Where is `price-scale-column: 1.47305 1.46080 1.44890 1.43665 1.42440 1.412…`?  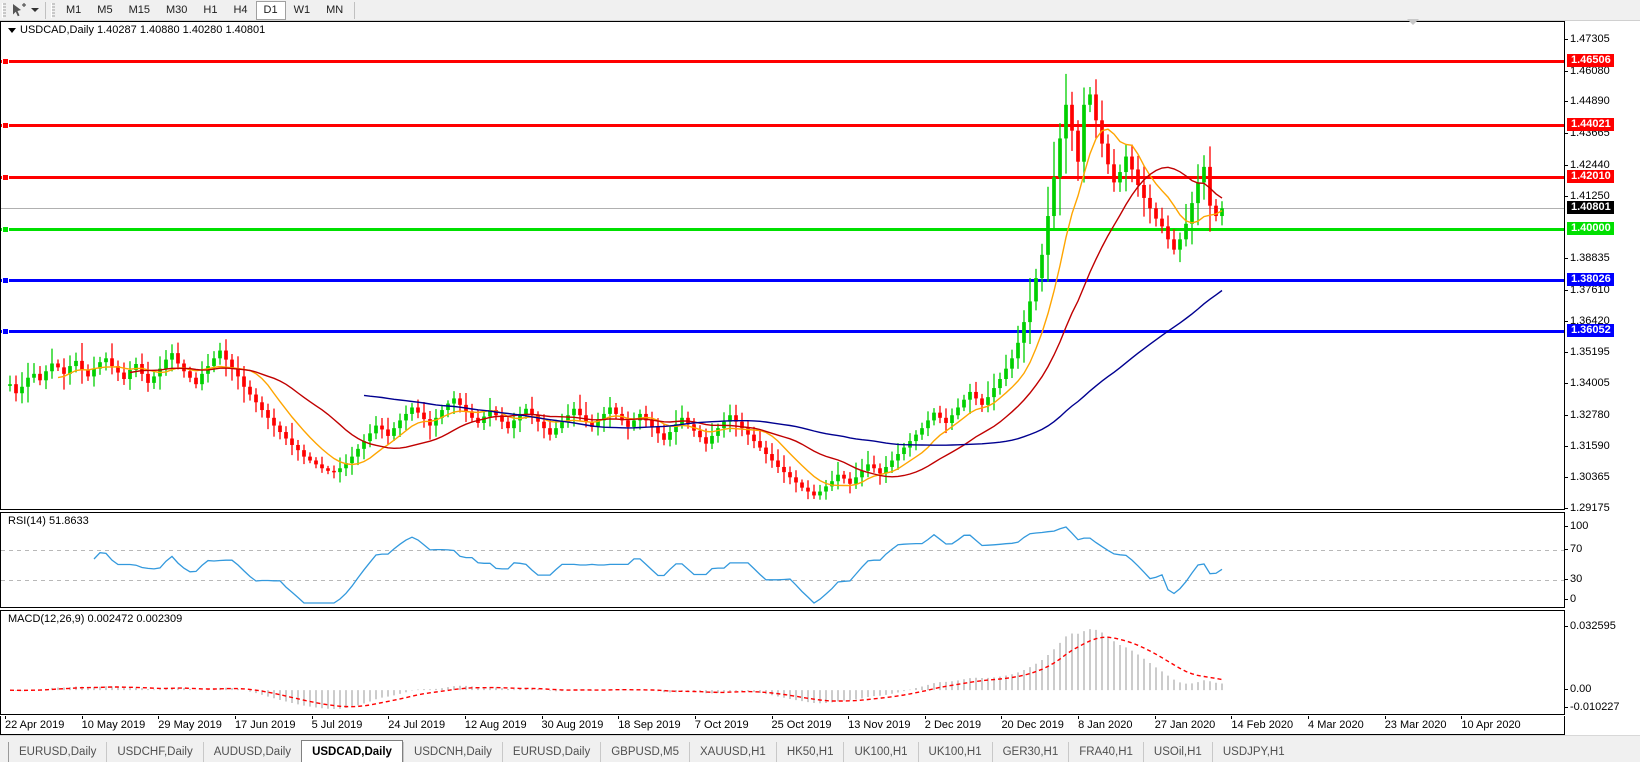
price-scale-column: 1.47305 1.46080 1.44890 1.43665 1.42440 1.412… is located at coordinates (1602, 378).